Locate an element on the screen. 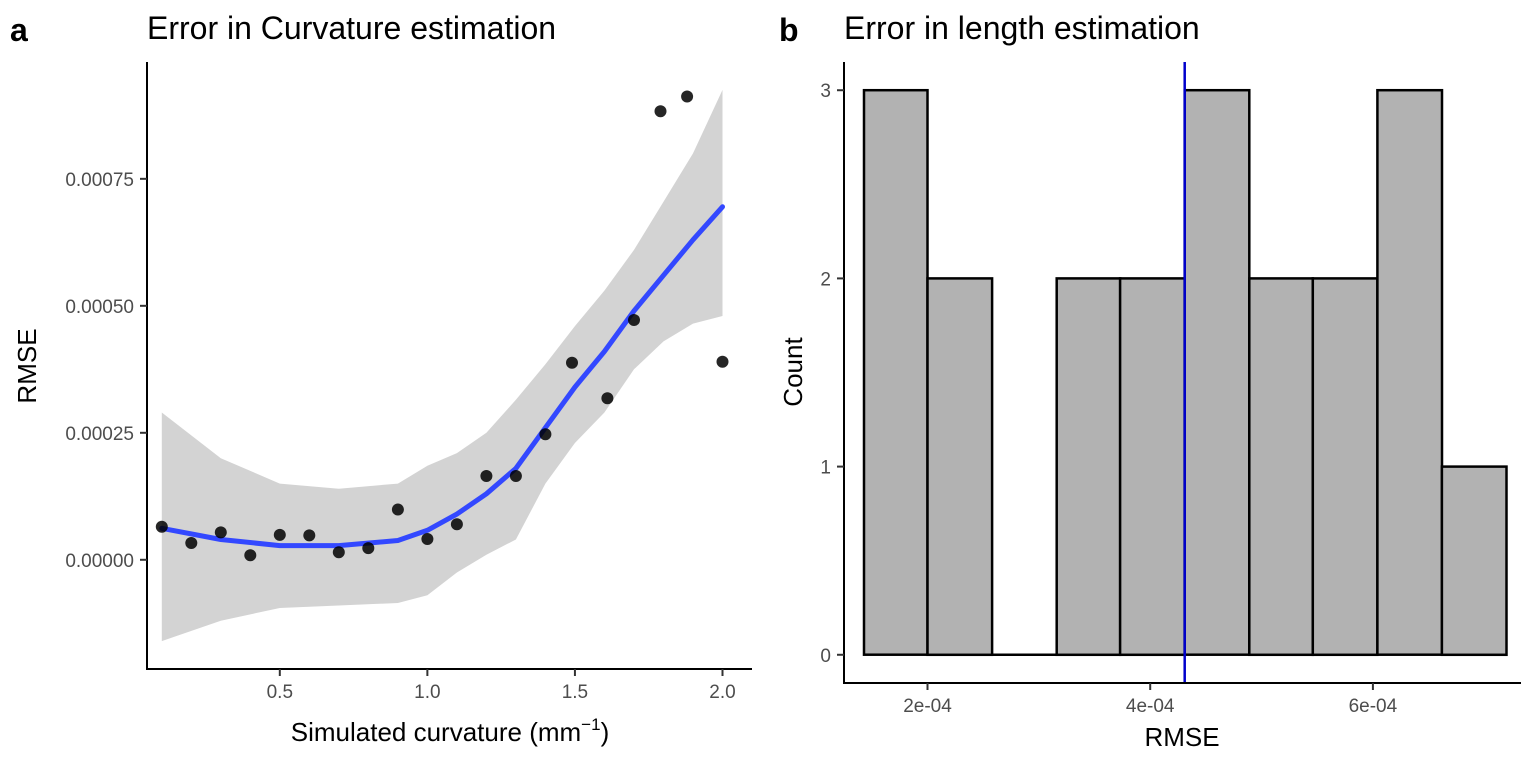 The height and width of the screenshot is (768, 1536). a-y-tick-label: 0.00075 is located at coordinates (99, 180).